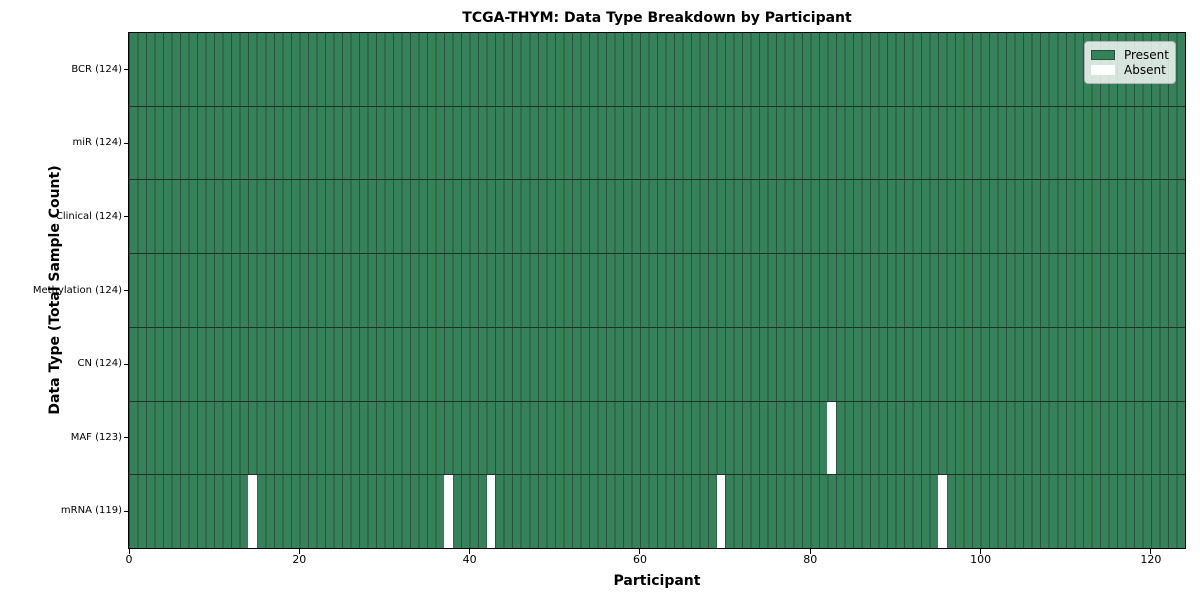  Describe the element at coordinates (639, 559) in the screenshot. I see `x-tick-label: 60` at that location.